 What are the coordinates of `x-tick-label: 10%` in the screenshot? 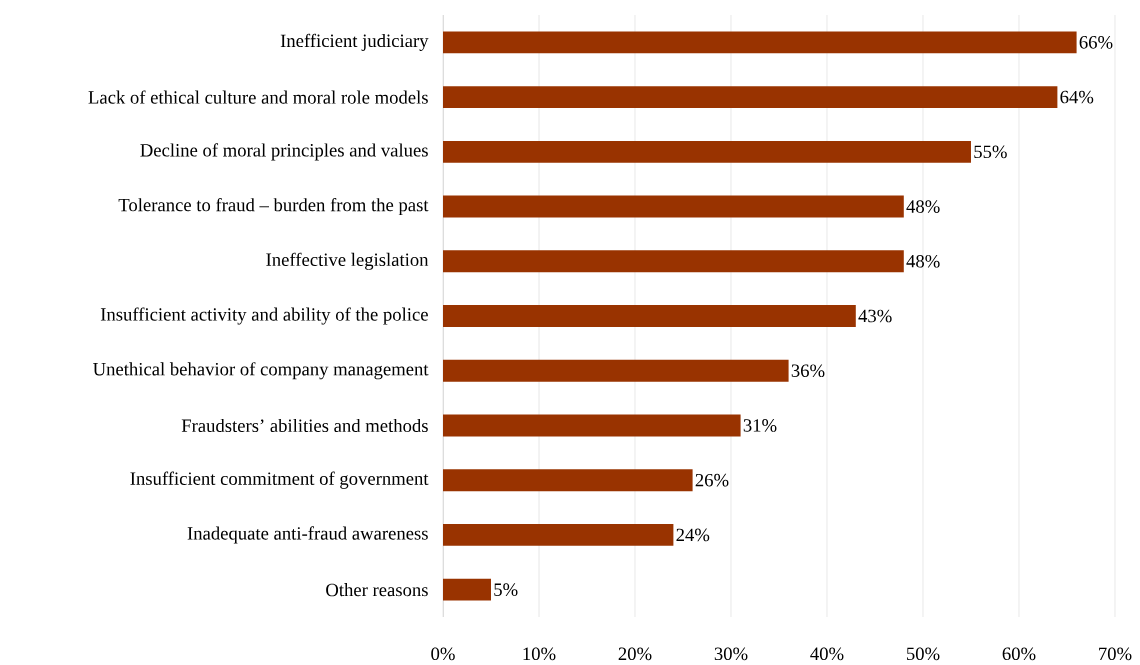 It's located at (539, 654).